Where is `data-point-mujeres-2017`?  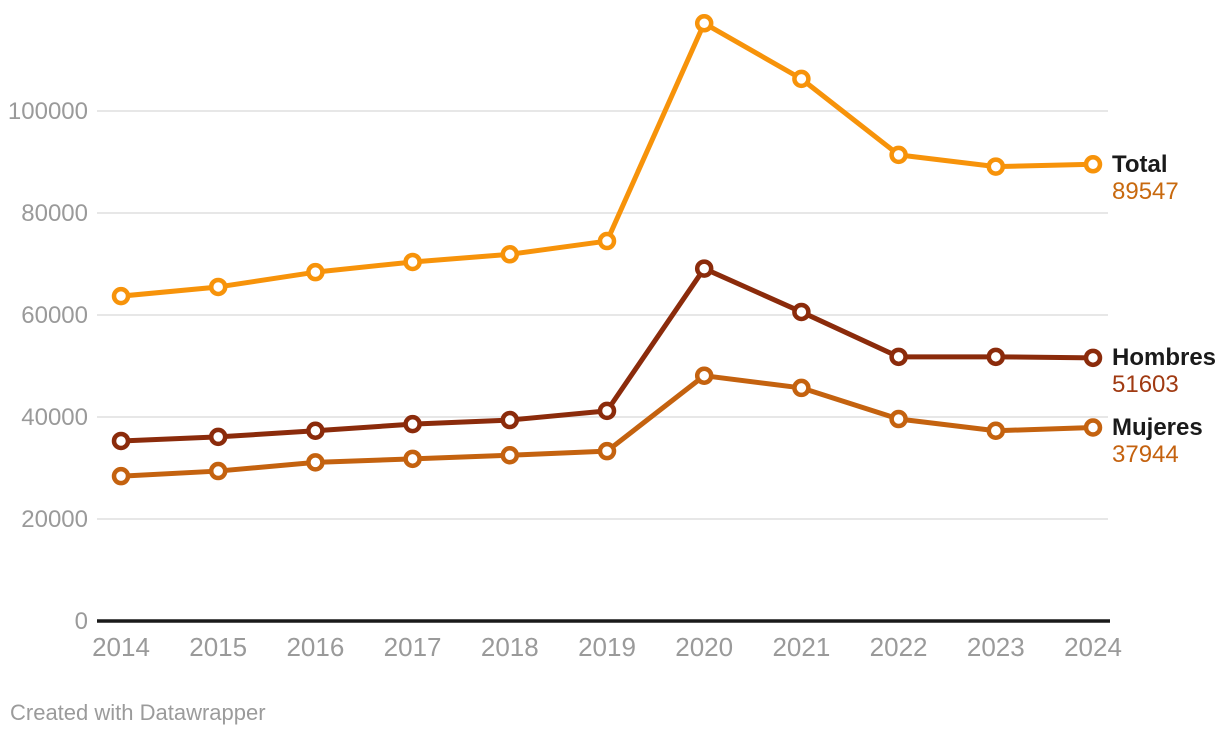 data-point-mujeres-2017 is located at coordinates (412, 459).